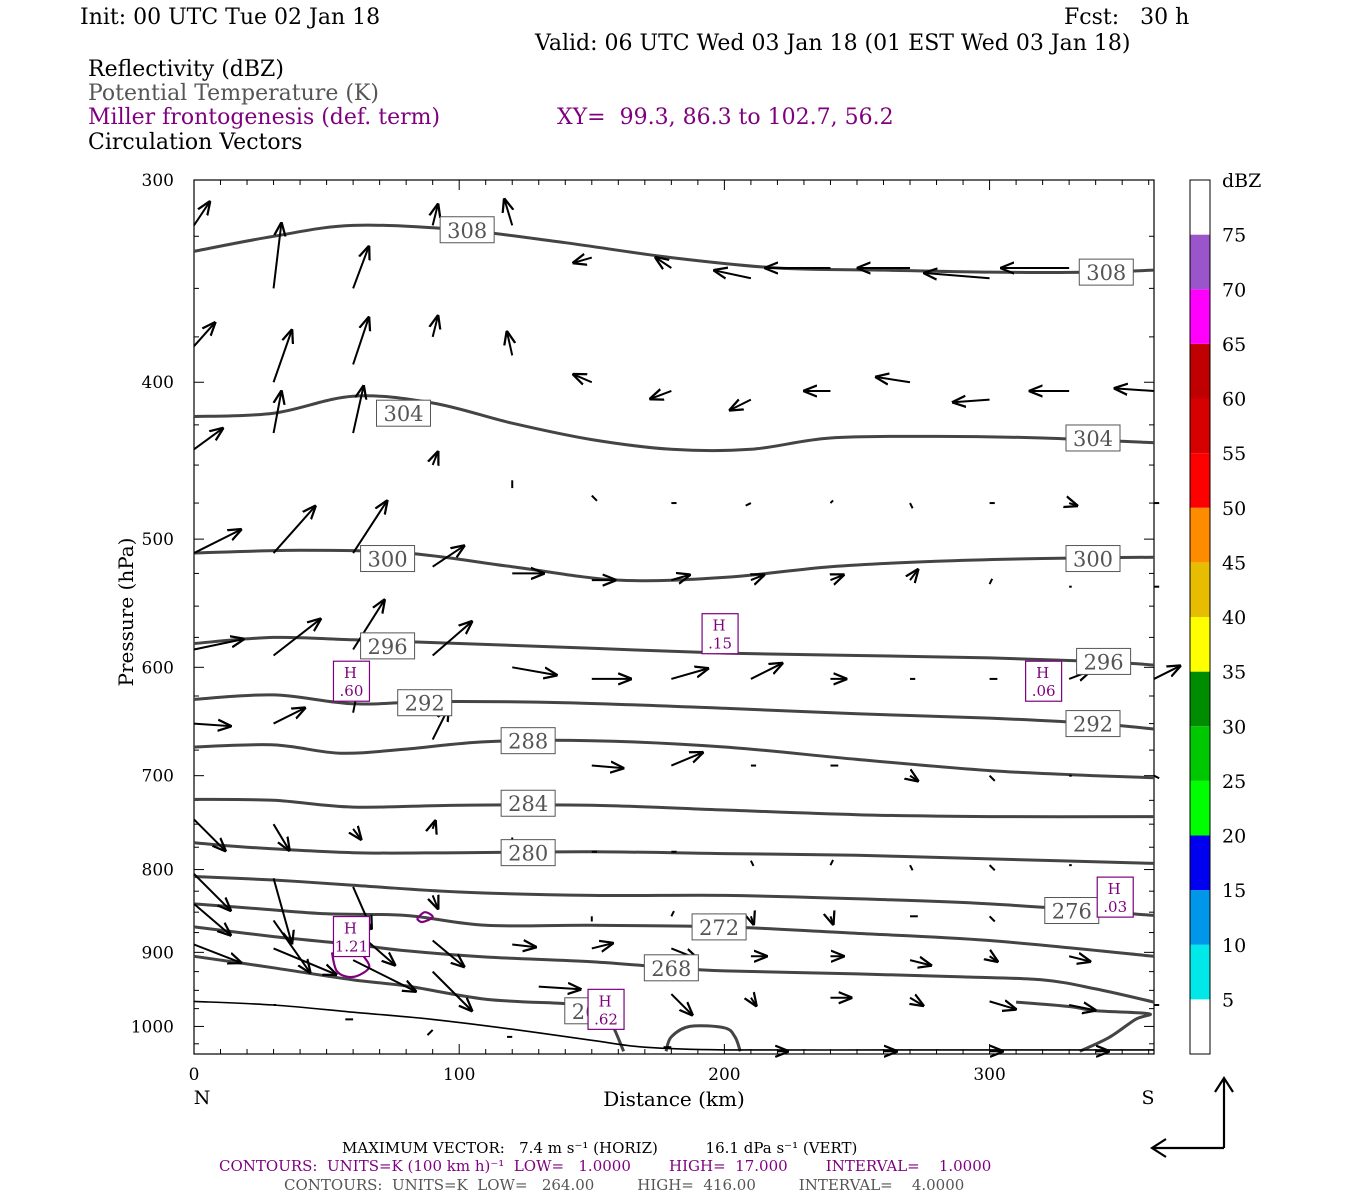 The width and height of the screenshot is (1350, 1200). What do you see at coordinates (1115, 907) in the screenshot?
I see `fronto-max-value: .03` at bounding box center [1115, 907].